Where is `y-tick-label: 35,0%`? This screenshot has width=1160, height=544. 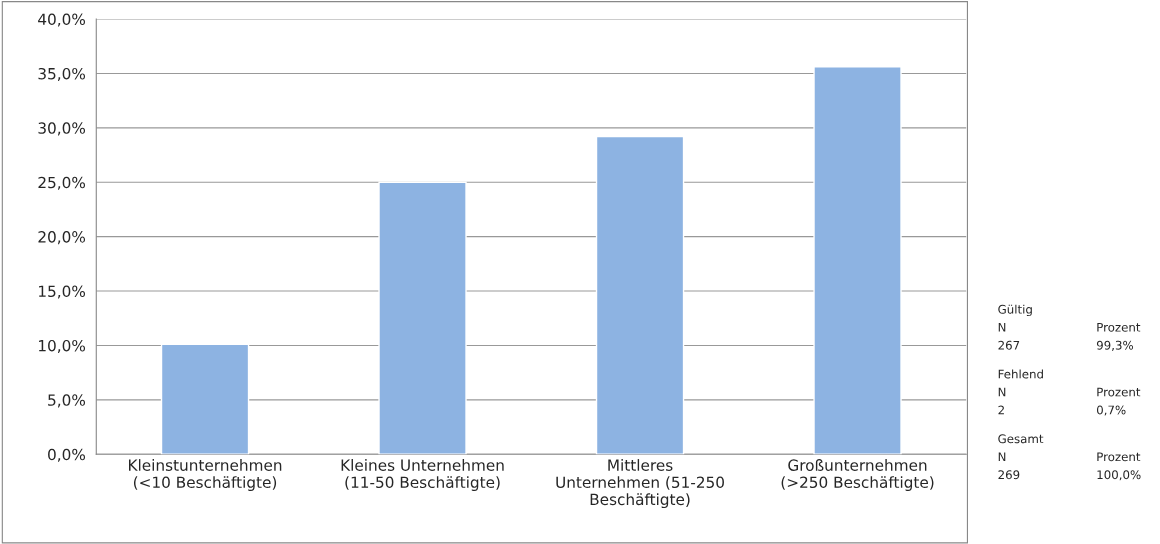
y-tick-label: 35,0% is located at coordinates (62, 74).